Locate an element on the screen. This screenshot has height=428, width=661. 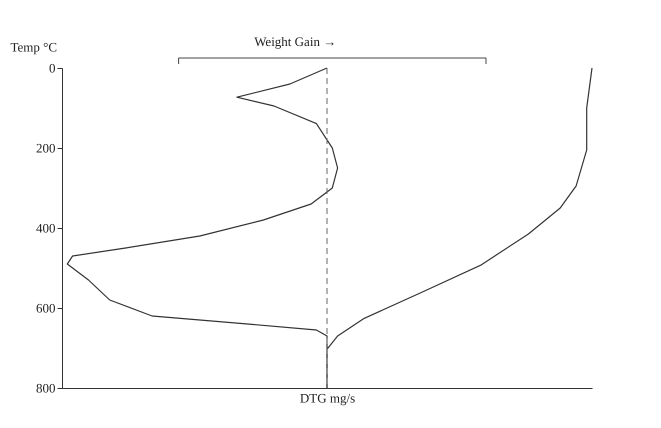
x-axis-title: DTG mg/s is located at coordinates (328, 398).